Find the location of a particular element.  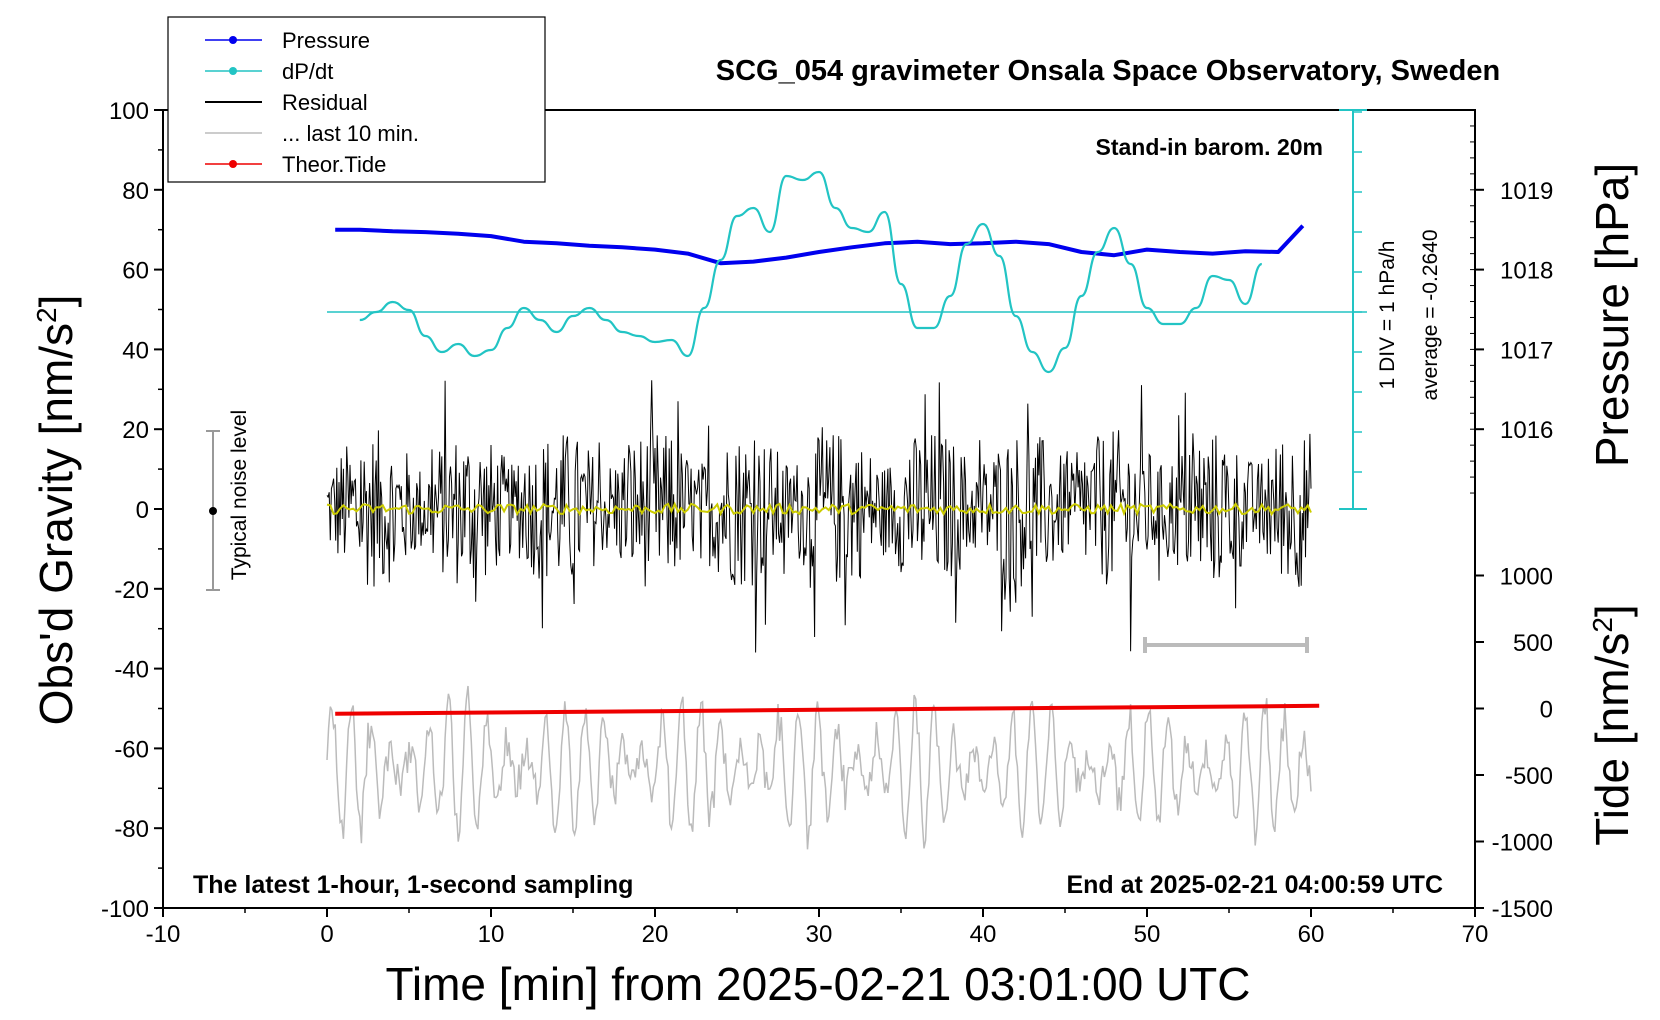

pressure-tick-label: 1019 is located at coordinates (1526, 191).